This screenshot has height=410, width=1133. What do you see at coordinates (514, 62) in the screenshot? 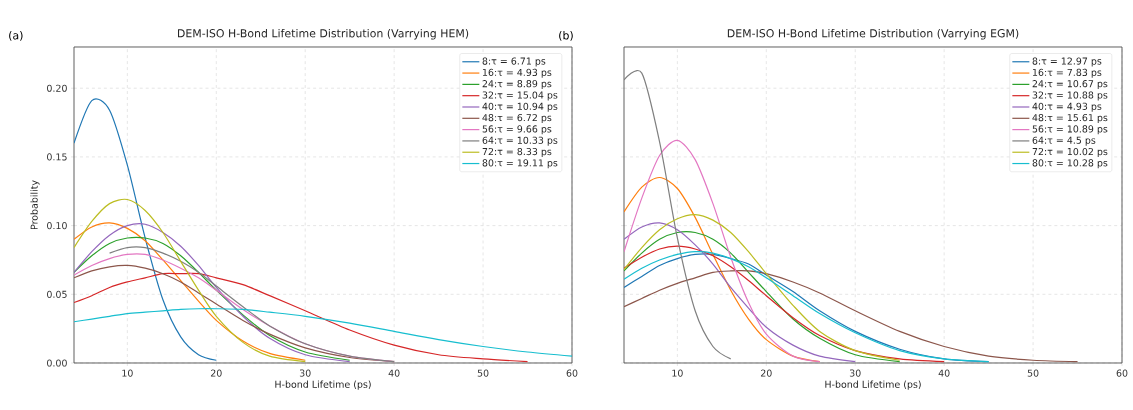
I see `legend-label: 8:τ = 6.71 ps` at bounding box center [514, 62].